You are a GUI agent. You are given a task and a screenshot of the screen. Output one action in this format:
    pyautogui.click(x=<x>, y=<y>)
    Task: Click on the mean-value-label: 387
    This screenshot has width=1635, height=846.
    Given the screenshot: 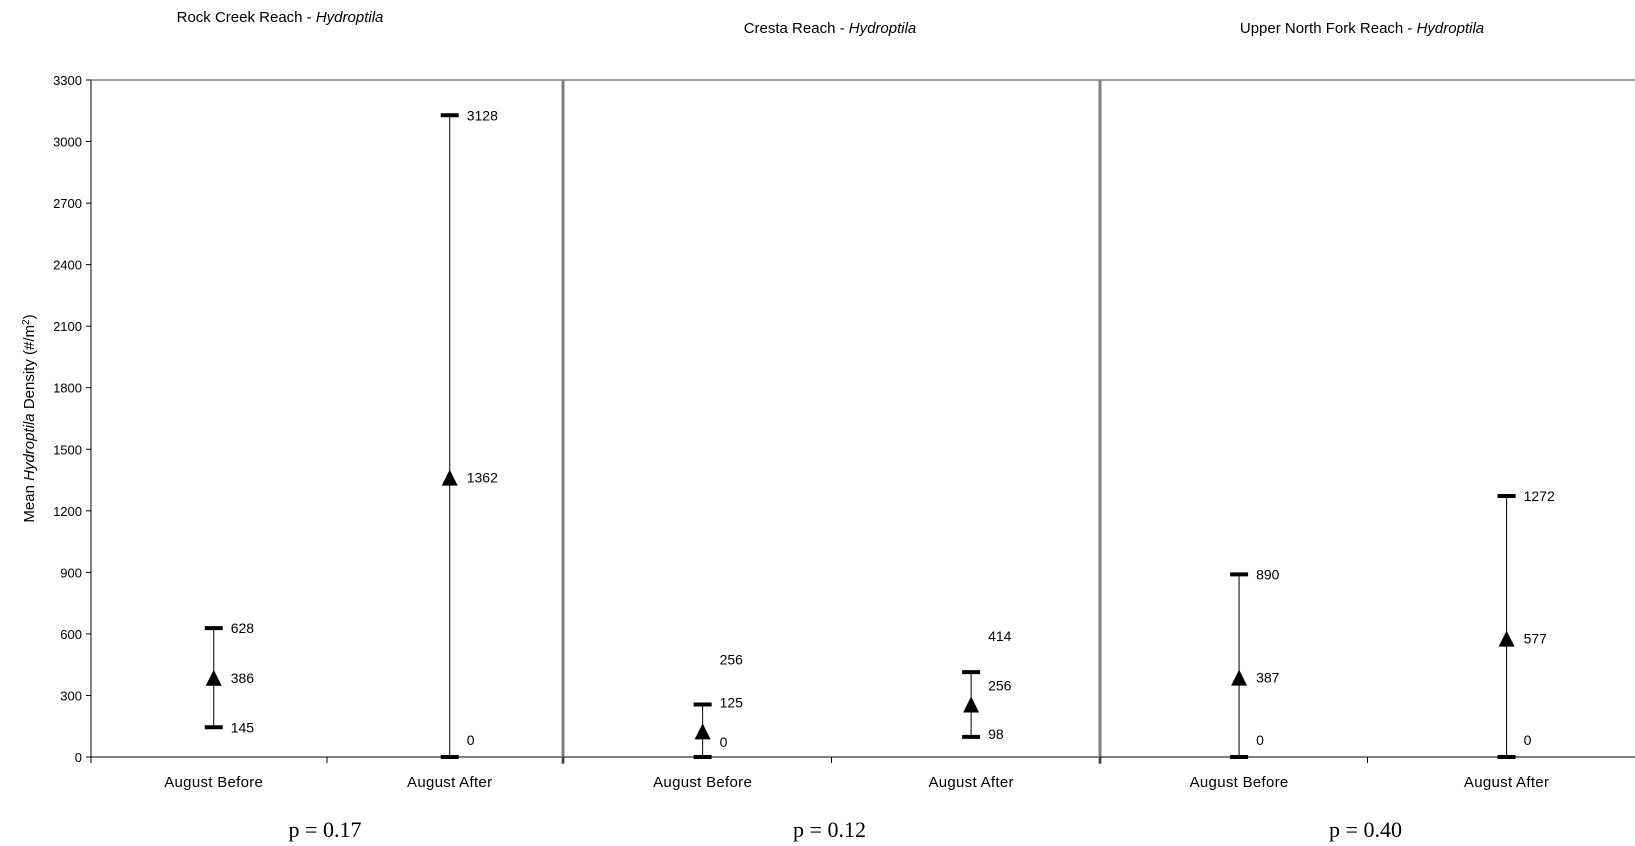 What is the action you would take?
    pyautogui.click(x=1268, y=678)
    